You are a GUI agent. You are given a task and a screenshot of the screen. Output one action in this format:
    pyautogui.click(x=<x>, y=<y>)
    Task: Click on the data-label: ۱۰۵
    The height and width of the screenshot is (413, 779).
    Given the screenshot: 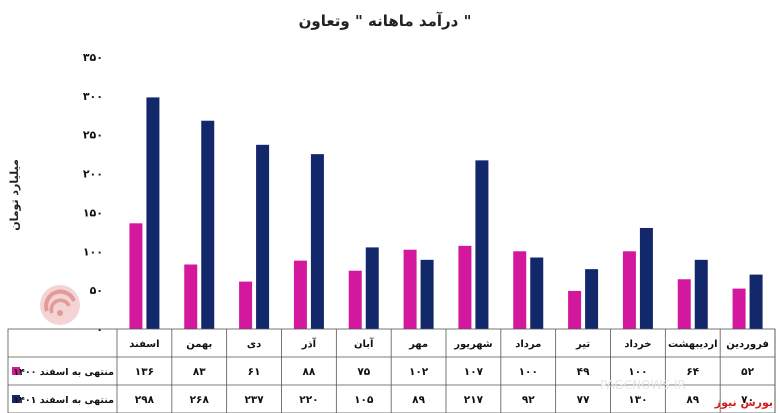 What is the action you would take?
    pyautogui.click(x=364, y=400)
    